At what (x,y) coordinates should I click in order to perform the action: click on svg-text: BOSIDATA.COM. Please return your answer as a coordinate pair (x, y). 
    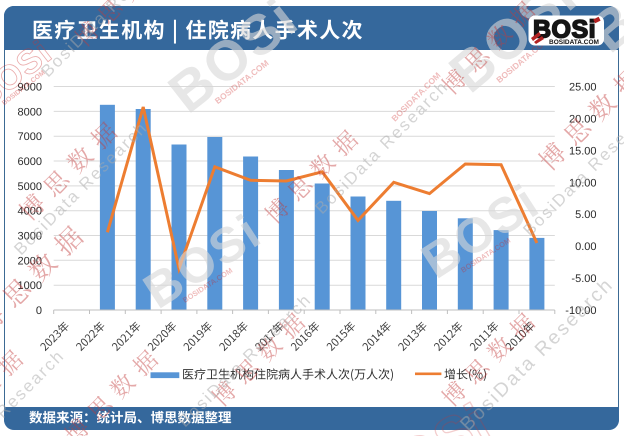
    Looking at the image, I should click on (574, 42).